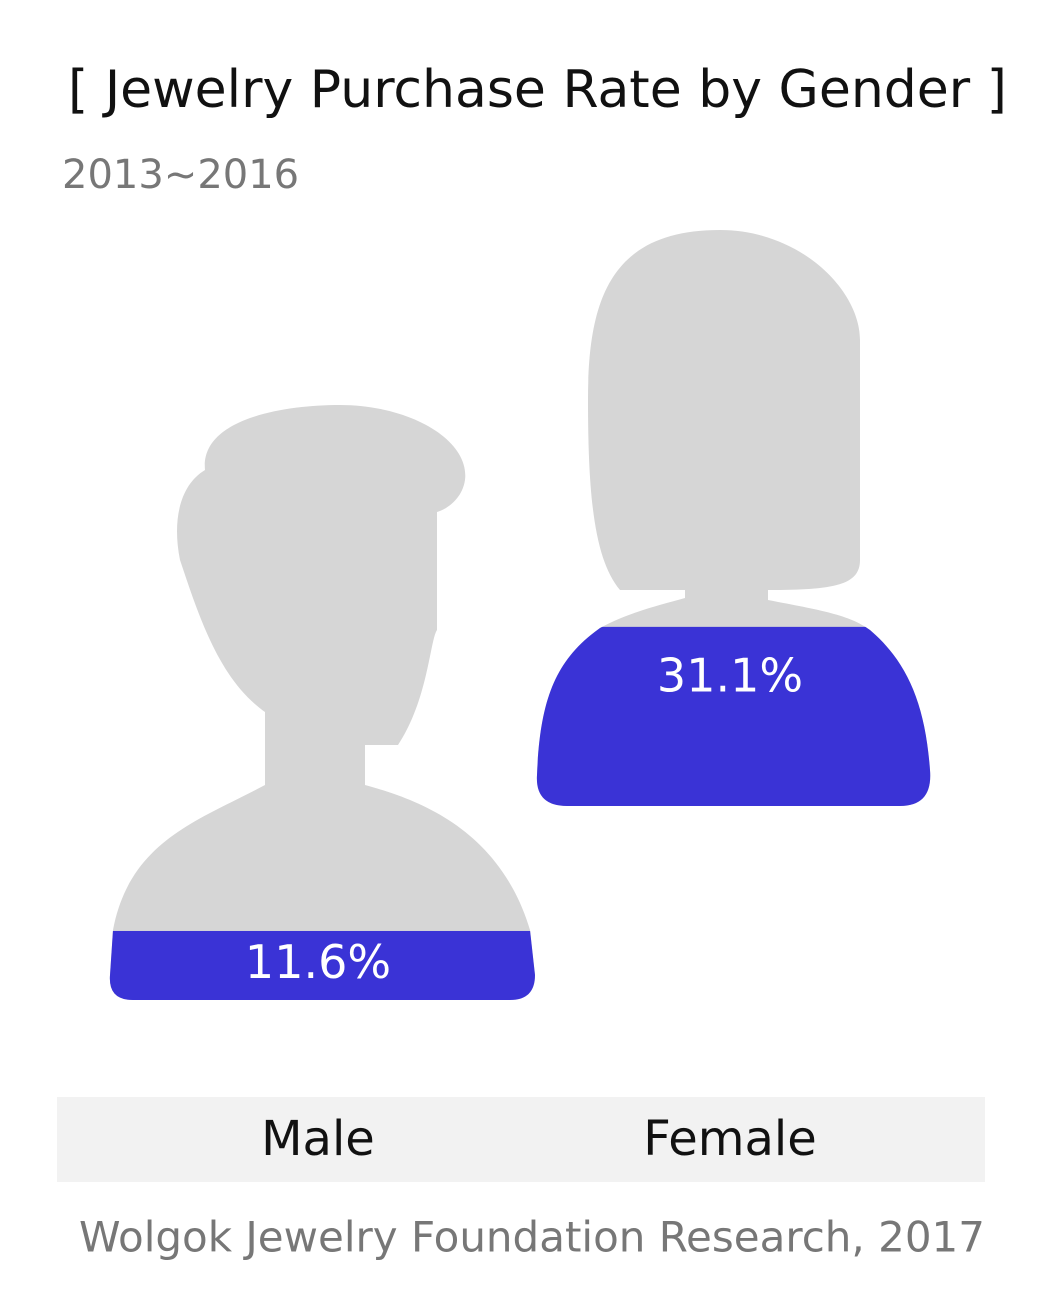 The width and height of the screenshot is (1042, 1301). Describe the element at coordinates (532, 1237) in the screenshot. I see `source-note: Wolgok Jewelry Foundation Research, 2017` at that location.